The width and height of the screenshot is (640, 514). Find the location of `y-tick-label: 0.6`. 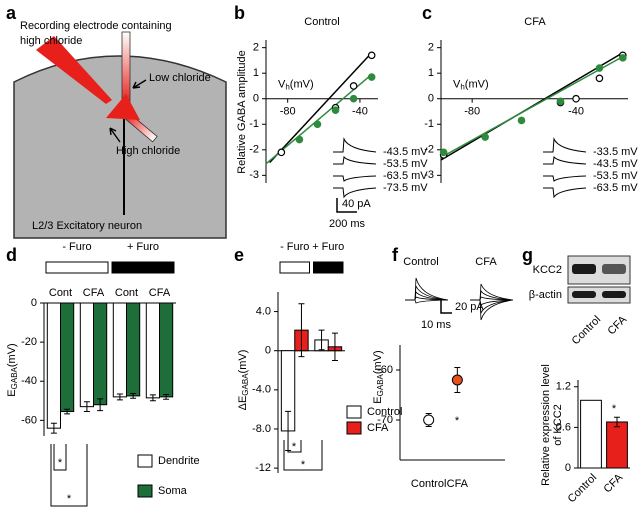

y-tick-label: 0.6 is located at coordinates (563, 427).